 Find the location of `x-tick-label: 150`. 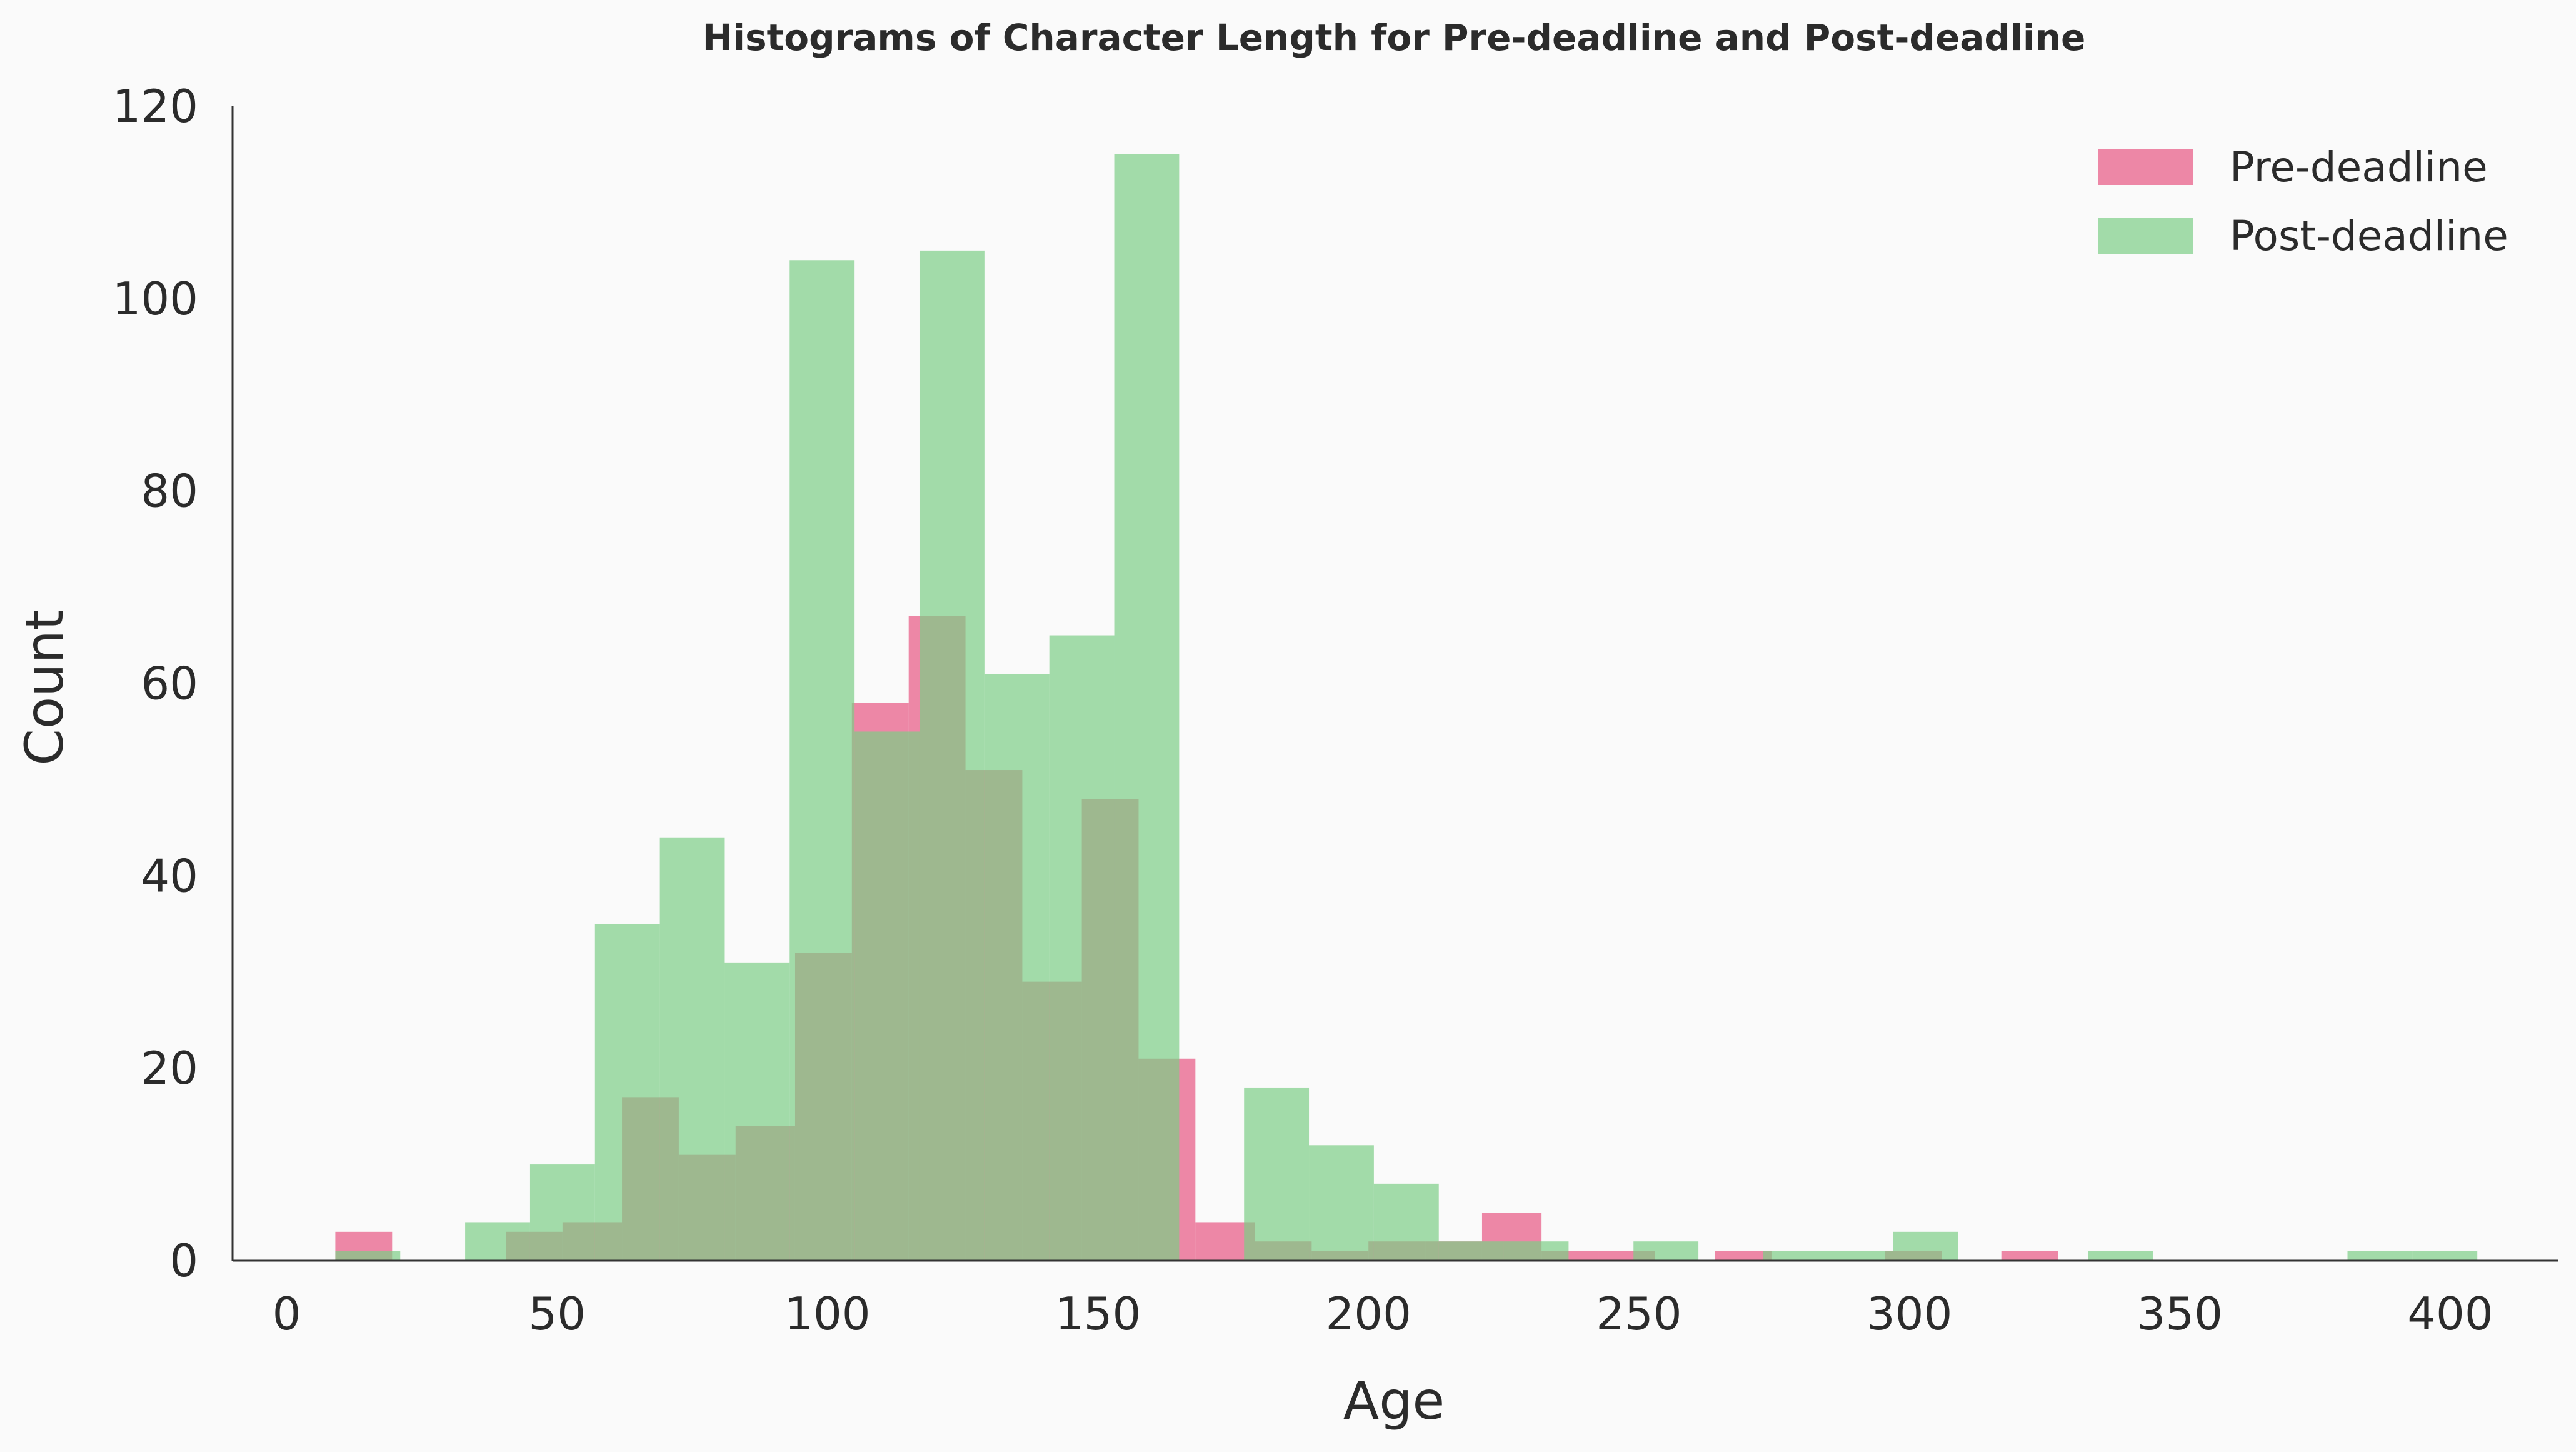

x-tick-label: 150 is located at coordinates (1098, 1314).